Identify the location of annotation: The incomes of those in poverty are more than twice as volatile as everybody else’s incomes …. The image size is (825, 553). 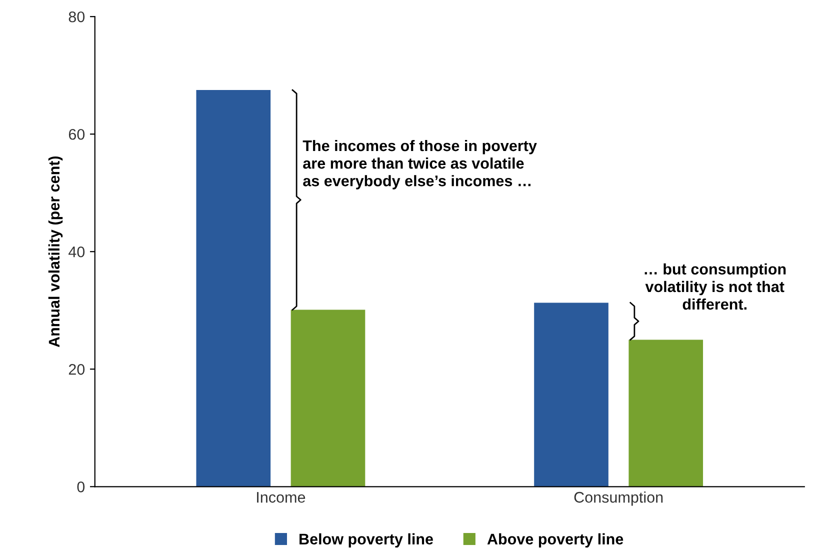
(419, 165).